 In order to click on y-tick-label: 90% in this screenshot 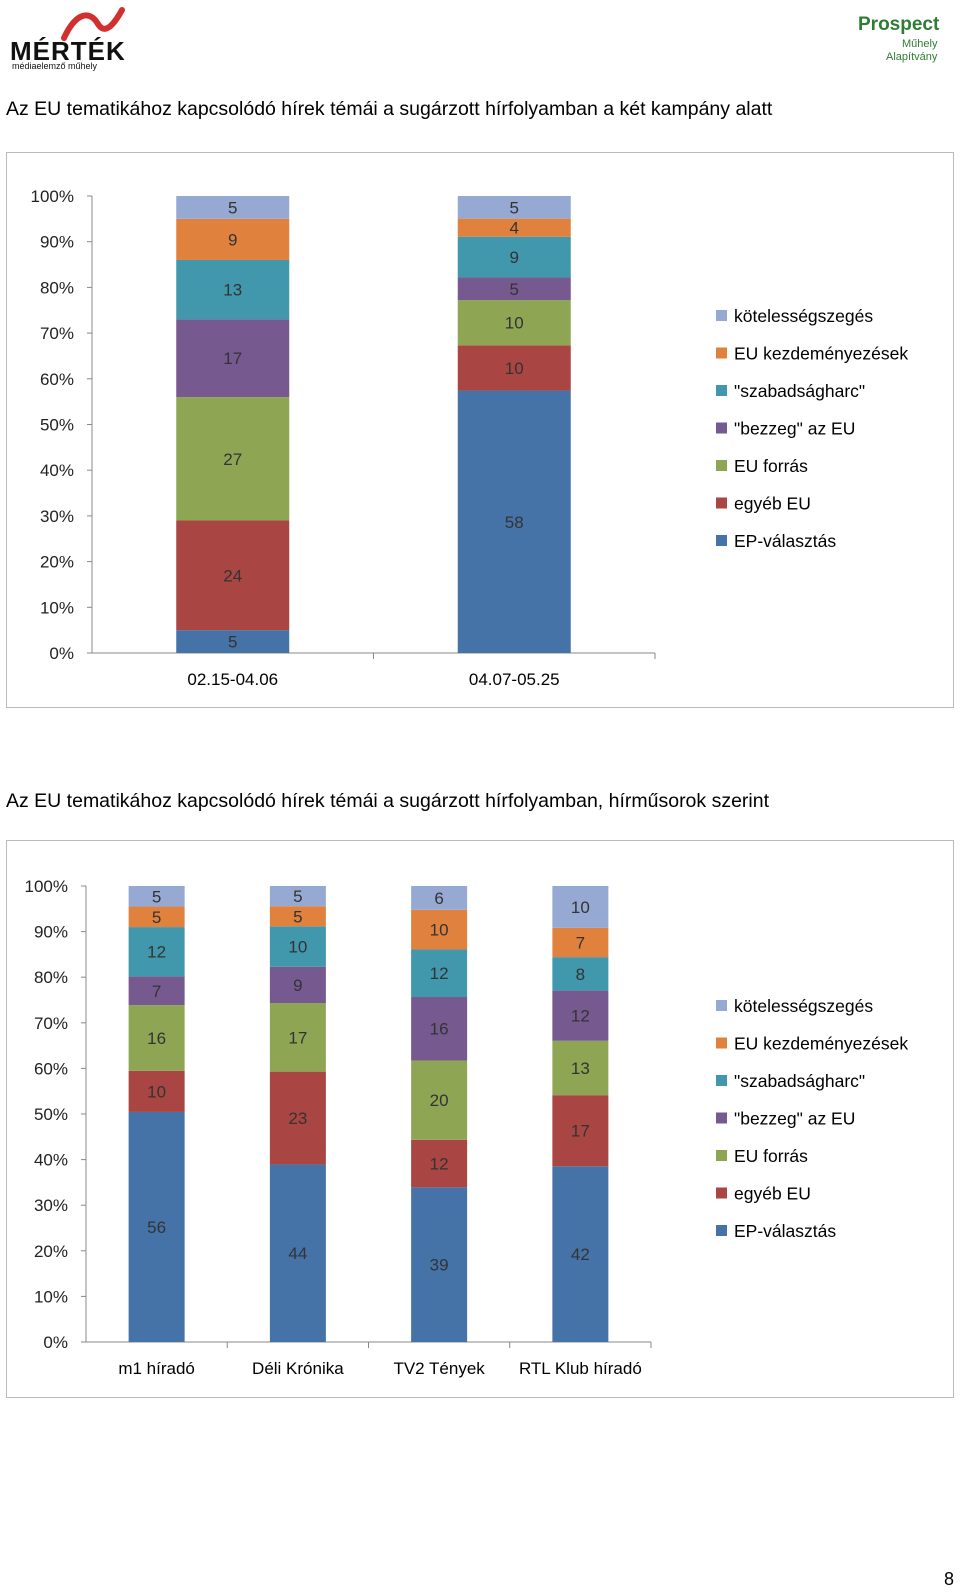, I will do `click(51, 932)`.